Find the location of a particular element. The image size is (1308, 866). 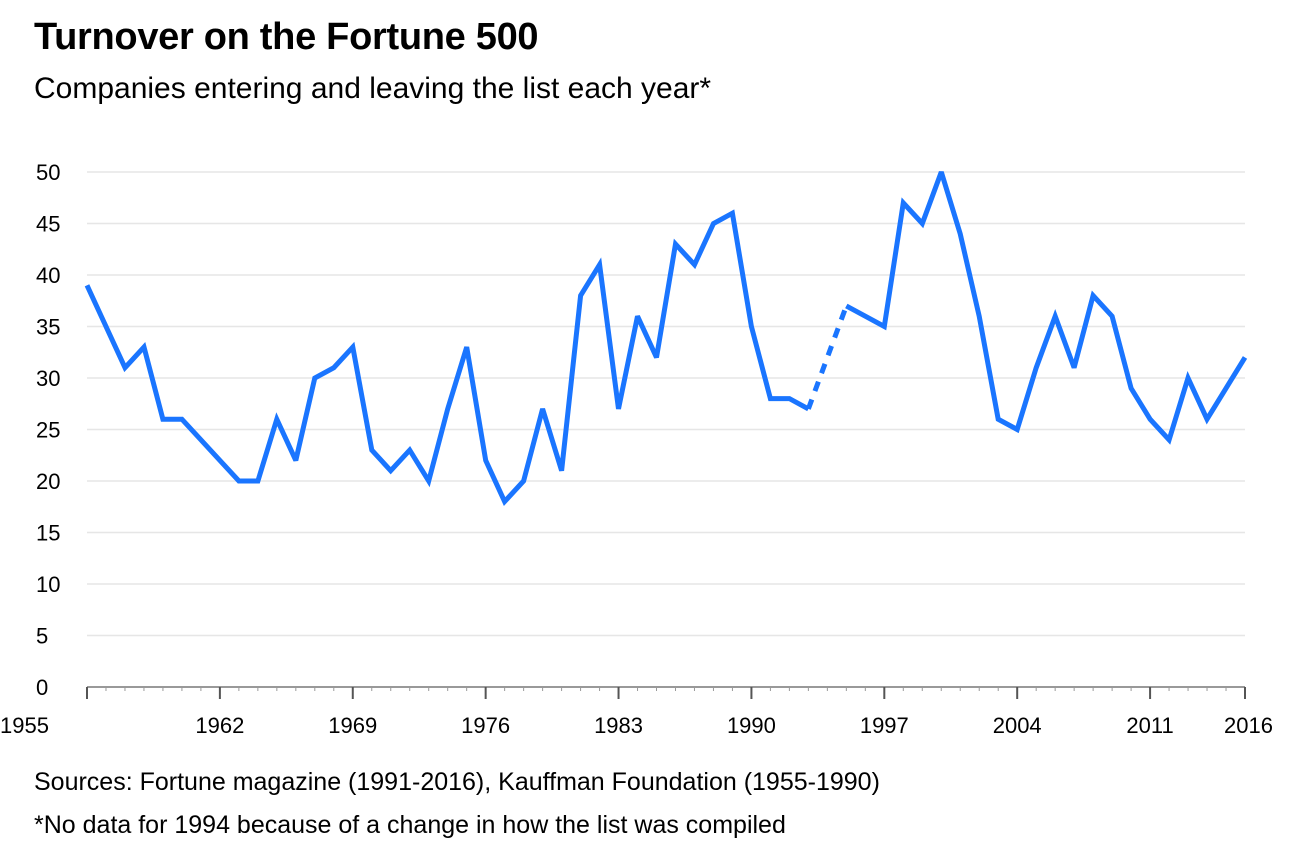

x-tick-label-1955: 1955 is located at coordinates (24, 725).